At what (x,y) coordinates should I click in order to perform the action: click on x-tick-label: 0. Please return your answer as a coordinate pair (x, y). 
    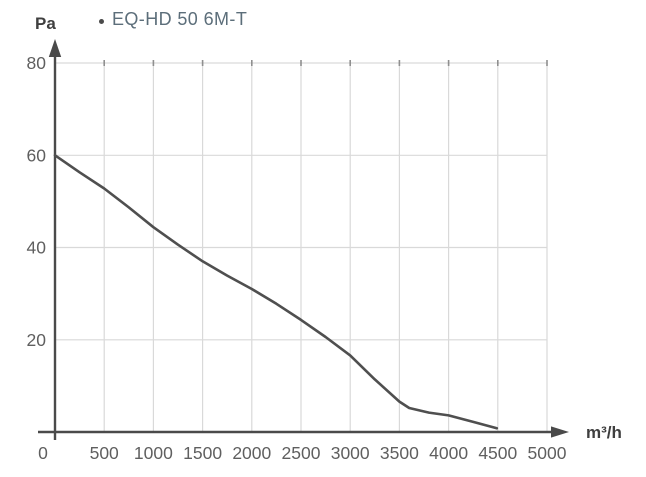
    Looking at the image, I should click on (43, 453).